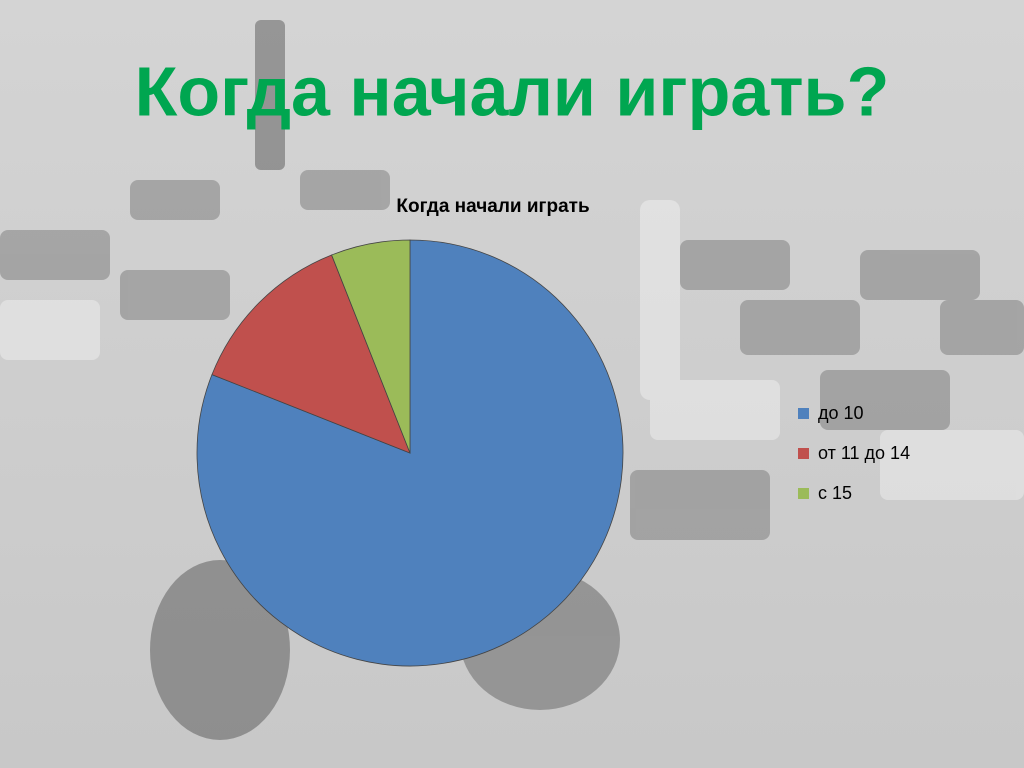 Image resolution: width=1024 pixels, height=768 pixels. What do you see at coordinates (864, 453) in the screenshot?
I see `legend-label: от 11 до 14` at bounding box center [864, 453].